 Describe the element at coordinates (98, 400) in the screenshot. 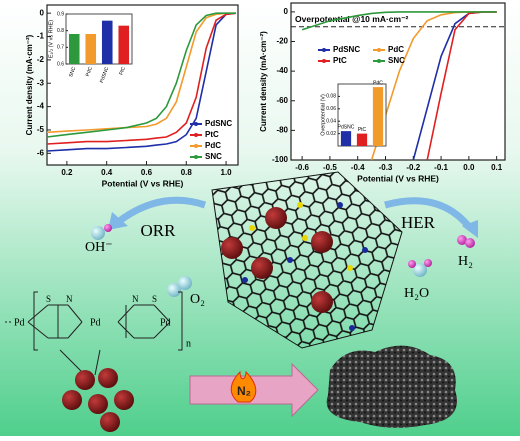

I see `pd-nanoparticles` at that location.